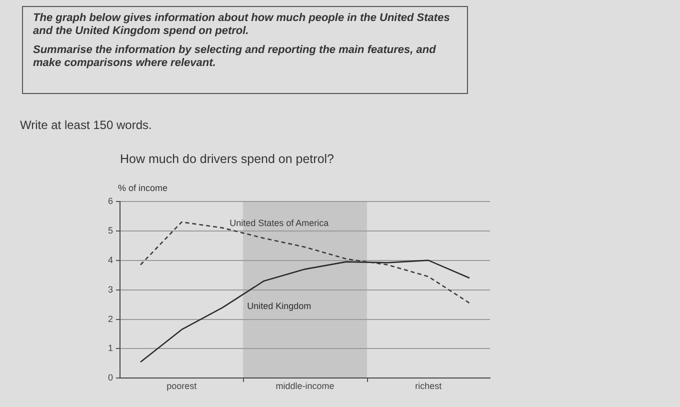  I want to click on y-tick-label: 5, so click(111, 230).